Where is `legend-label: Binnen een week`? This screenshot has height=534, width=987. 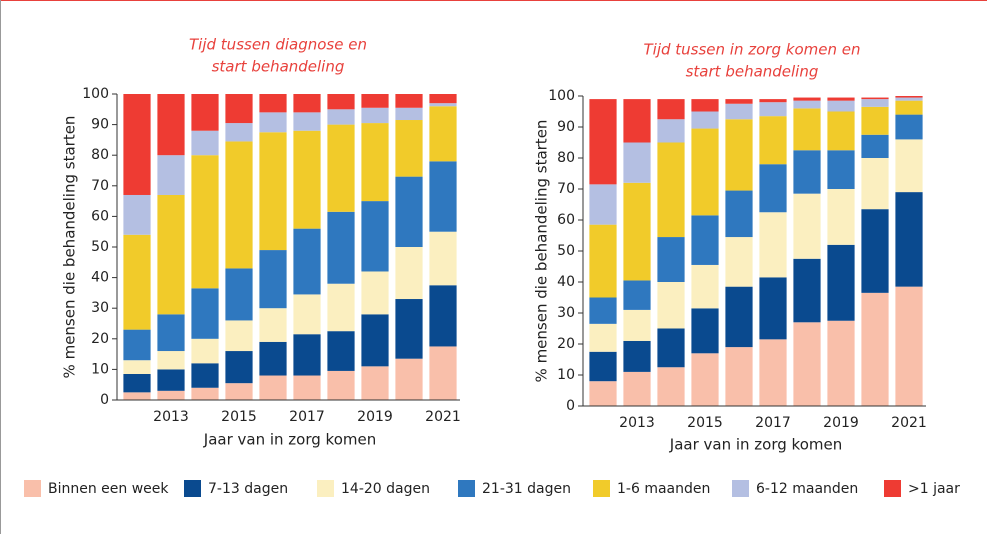 legend-label: Binnen een week is located at coordinates (108, 489).